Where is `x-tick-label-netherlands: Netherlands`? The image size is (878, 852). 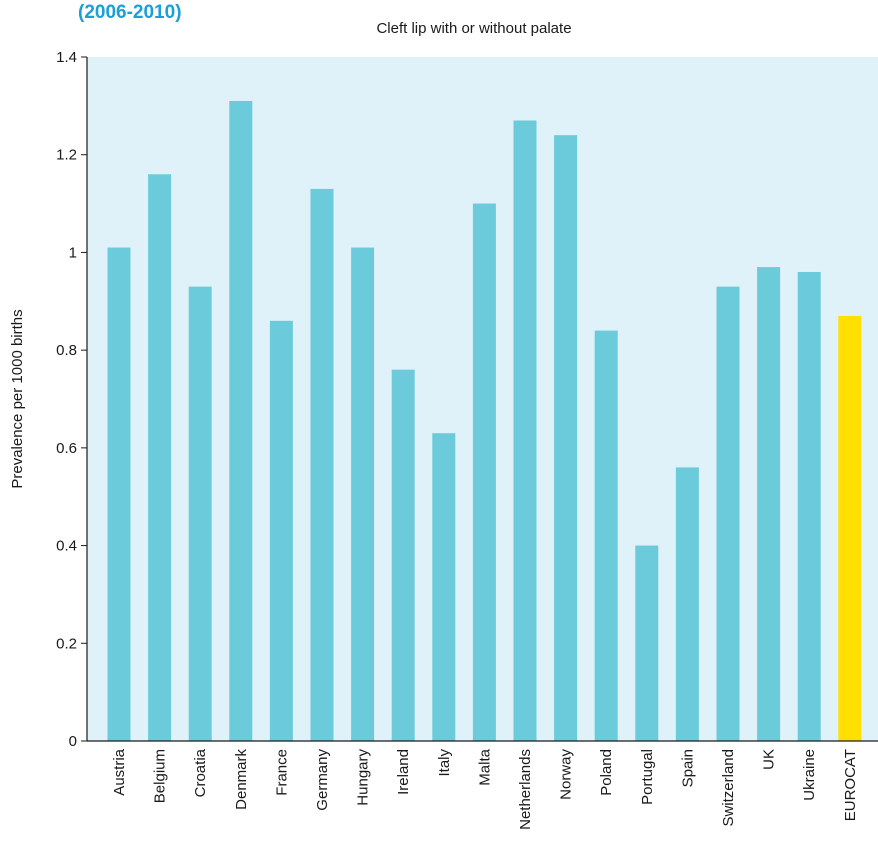
x-tick-label-netherlands: Netherlands is located at coordinates (525, 789).